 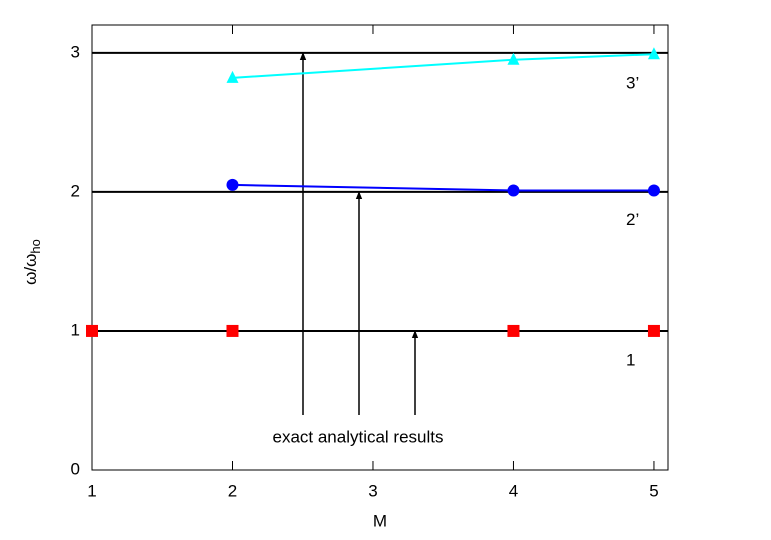 I want to click on y-tick-label: 2, so click(x=75, y=190).